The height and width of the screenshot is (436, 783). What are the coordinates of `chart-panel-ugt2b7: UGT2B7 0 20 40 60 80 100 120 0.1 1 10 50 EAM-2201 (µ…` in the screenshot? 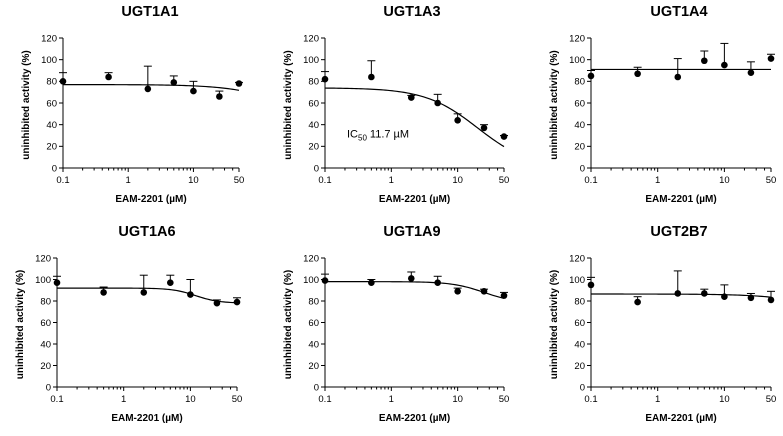 It's located at (662, 324).